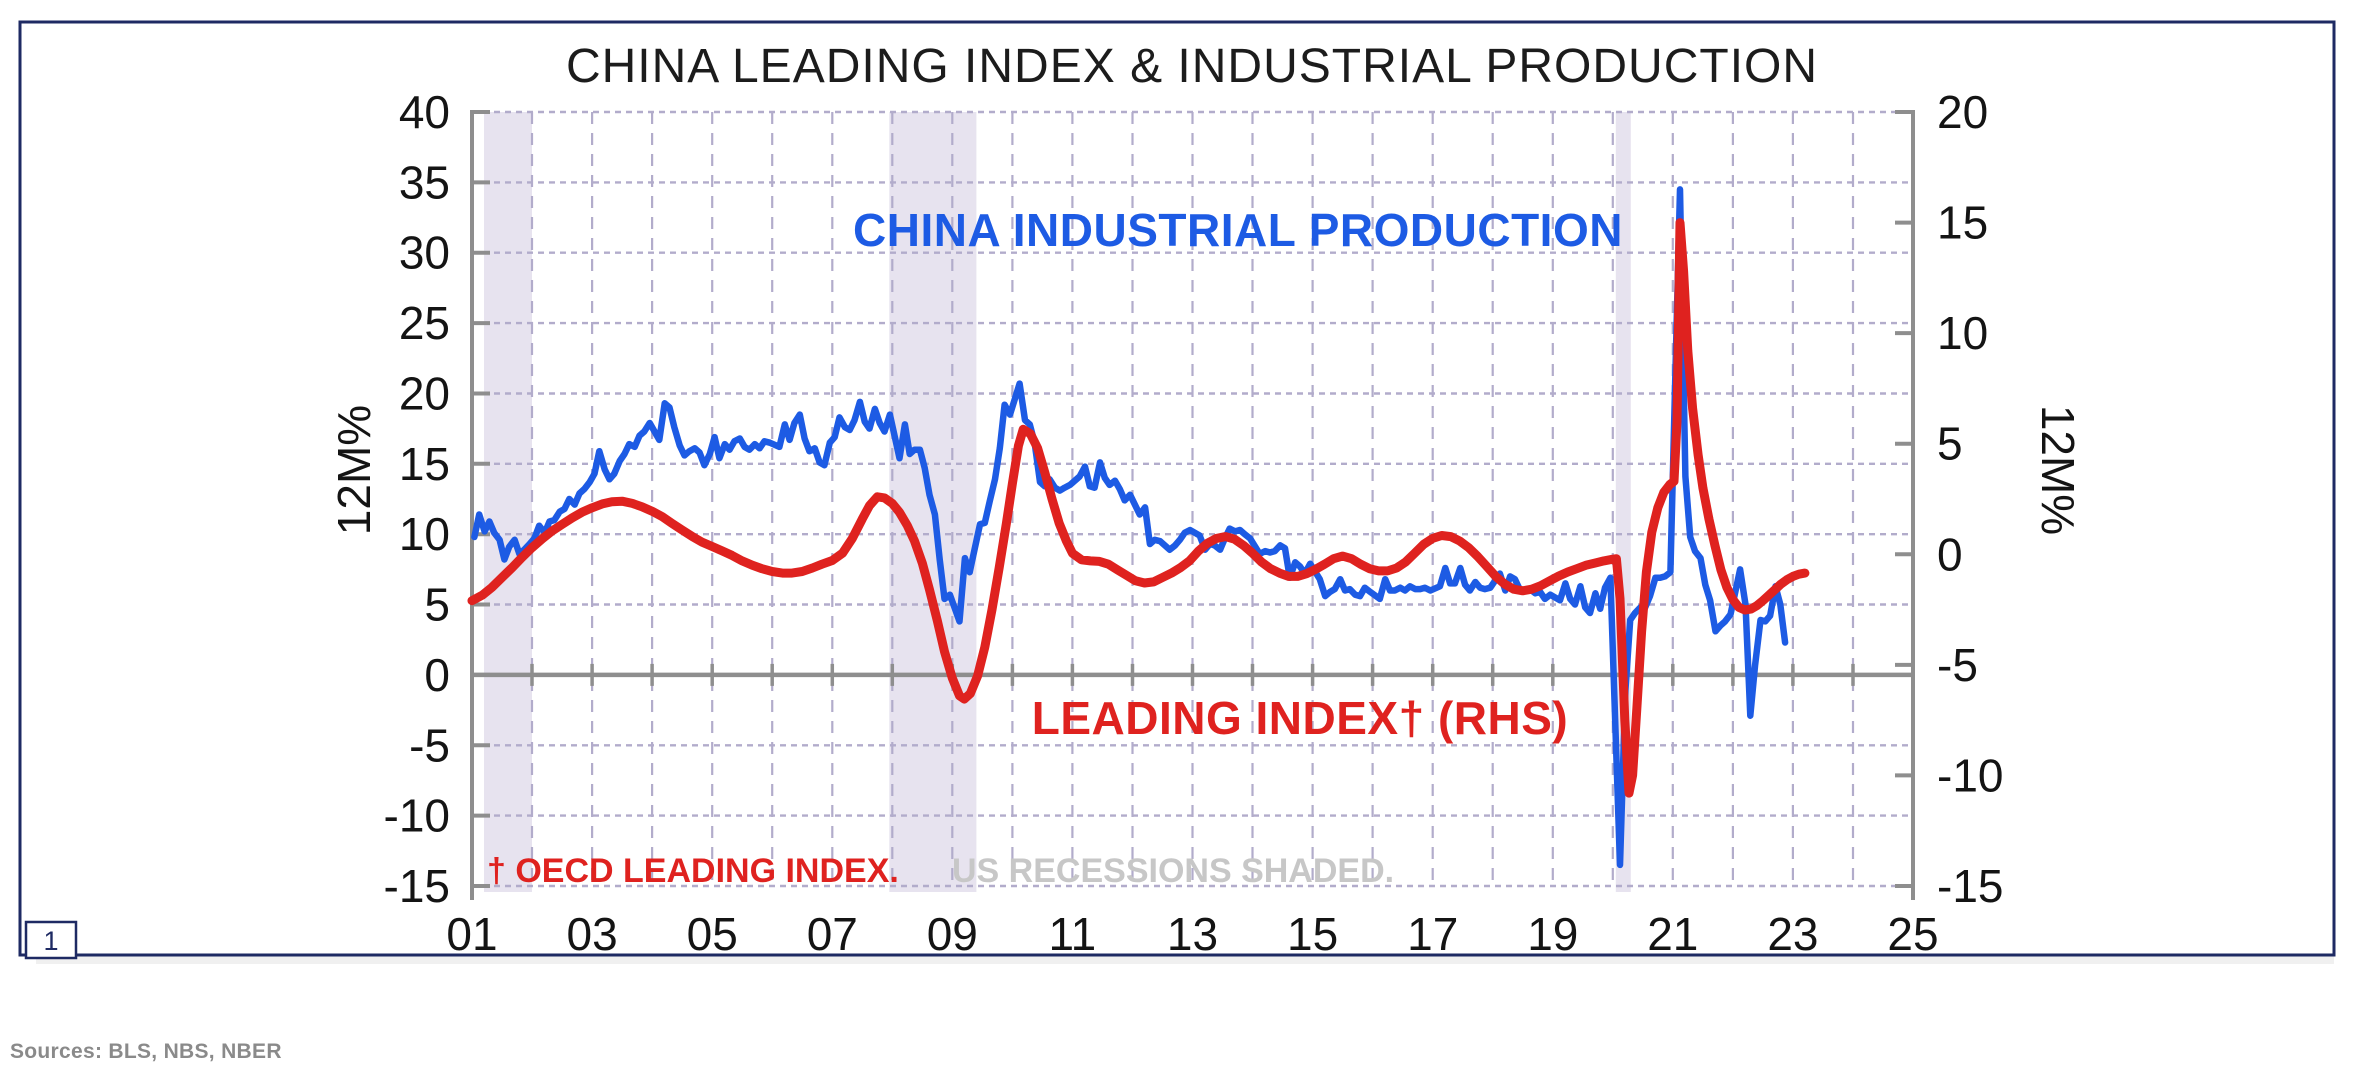 The height and width of the screenshot is (1072, 2358). What do you see at coordinates (1312, 934) in the screenshot?
I see `x-axis-tick-label: 15` at bounding box center [1312, 934].